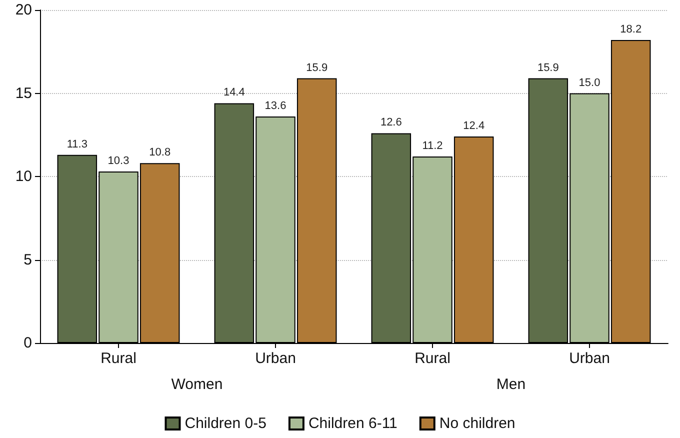  I want to click on data-label: 10.8, so click(160, 152).